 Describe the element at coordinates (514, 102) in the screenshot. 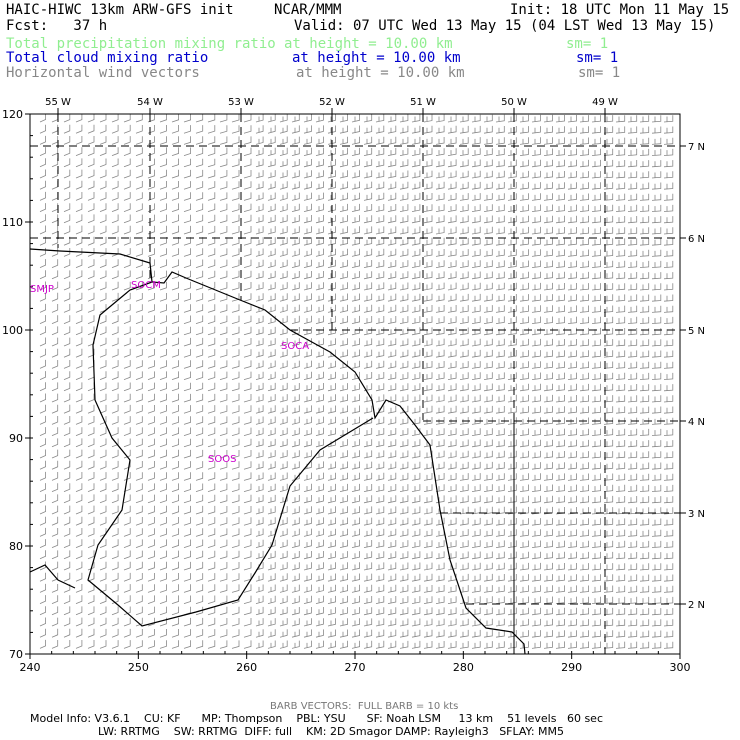

I see `lon-label: 50 W` at that location.